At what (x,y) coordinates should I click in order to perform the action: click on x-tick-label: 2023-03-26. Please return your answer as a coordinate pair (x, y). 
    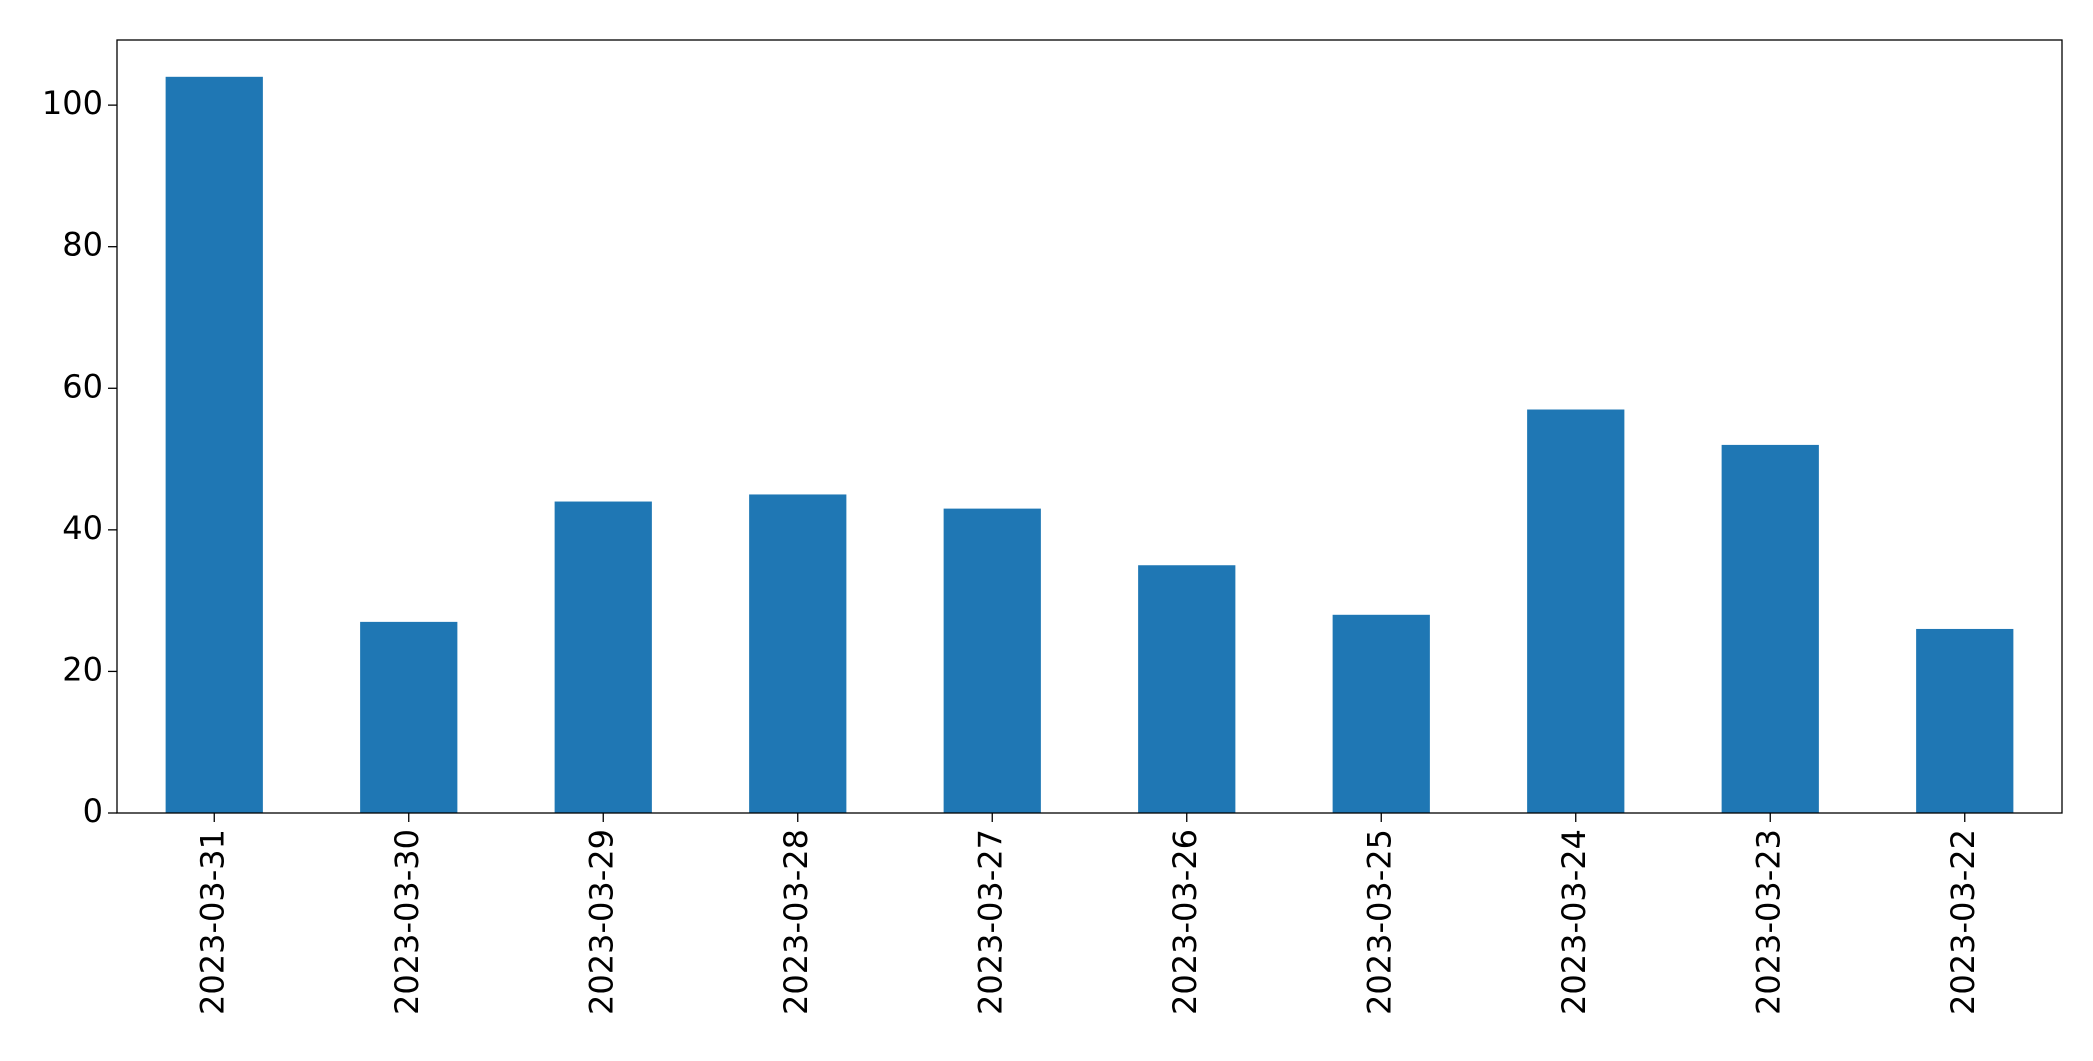
    Looking at the image, I should click on (1185, 922).